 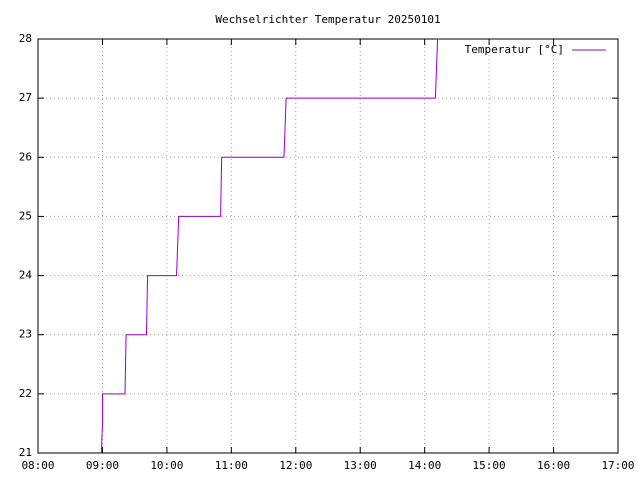 I want to click on x-tick-label: 11:00, so click(x=231, y=465).